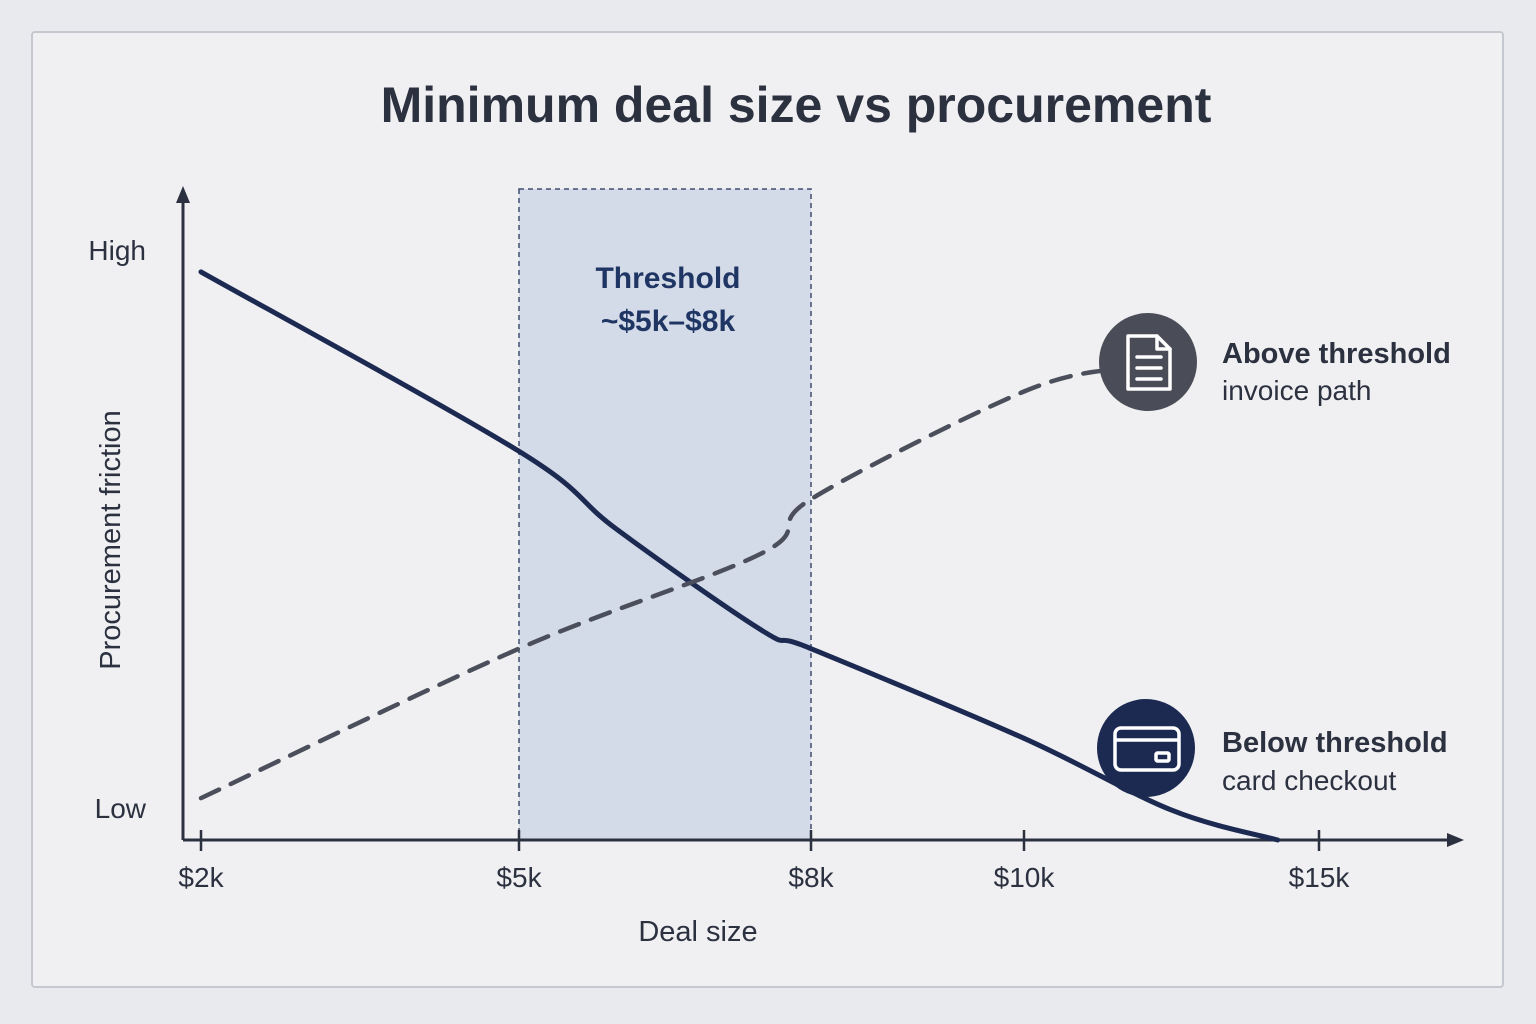 The height and width of the screenshot is (1024, 1536). I want to click on document-icon-badge, so click(1148, 362).